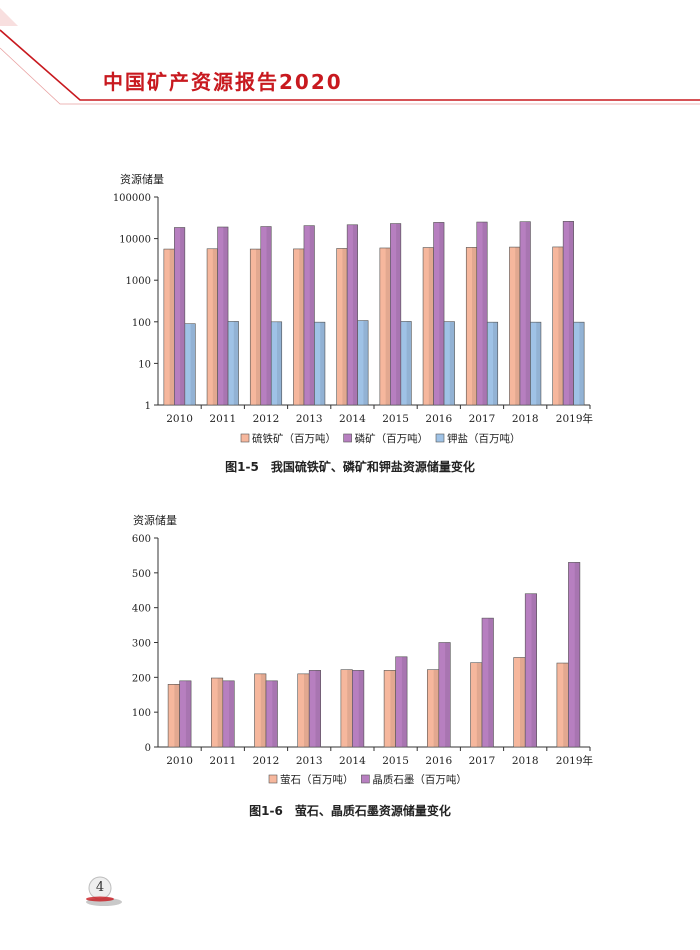 Image resolution: width=700 pixels, height=950 pixels. What do you see at coordinates (141, 323) in the screenshot?
I see `y-tick-label: 100` at bounding box center [141, 323].